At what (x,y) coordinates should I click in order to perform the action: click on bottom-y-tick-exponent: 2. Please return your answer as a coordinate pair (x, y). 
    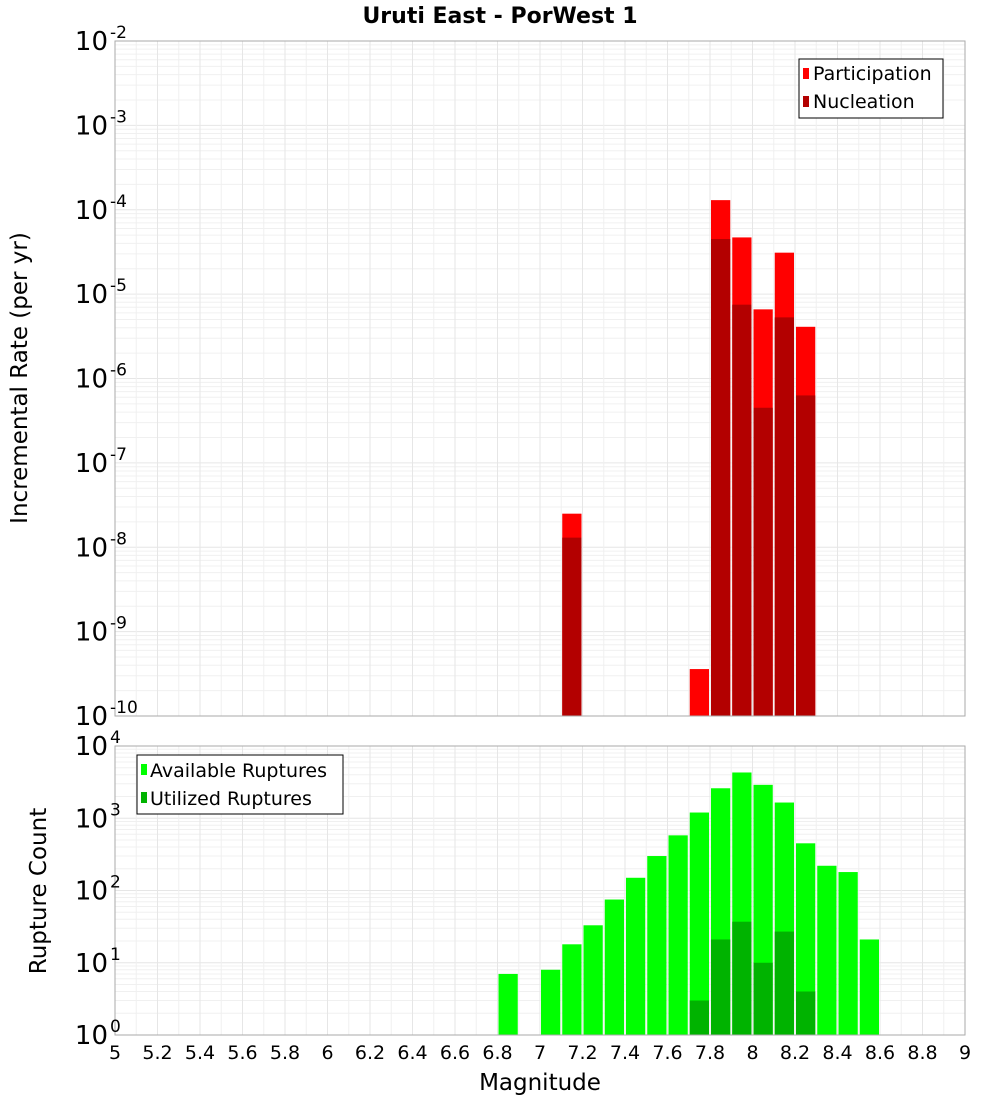
    Looking at the image, I should click on (115, 883).